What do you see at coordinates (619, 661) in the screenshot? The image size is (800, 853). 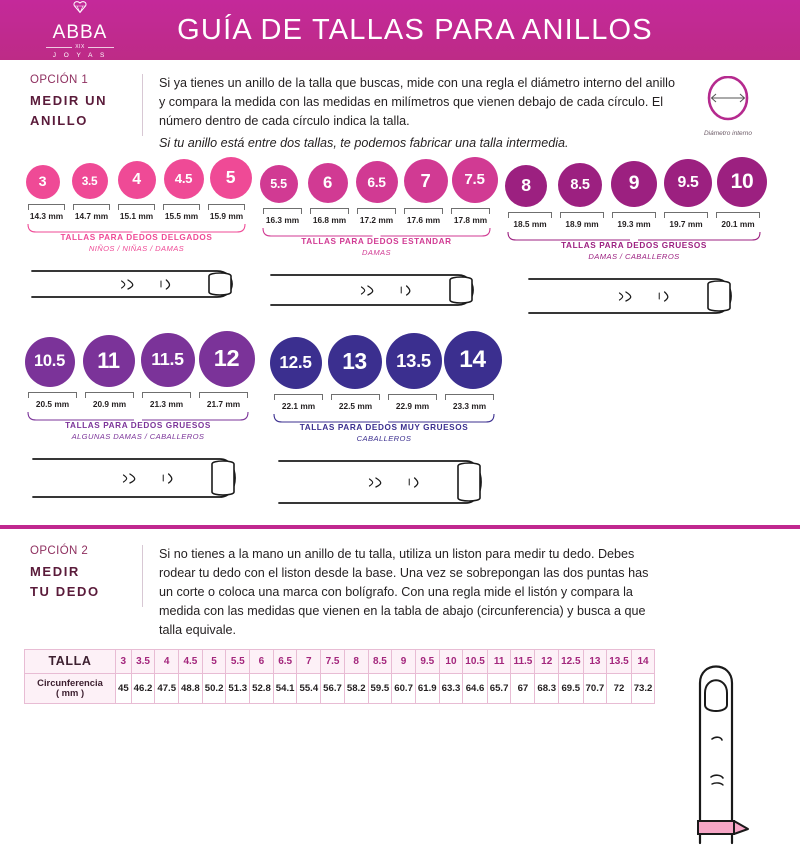 I see `table-size-cell: 13.5` at bounding box center [619, 661].